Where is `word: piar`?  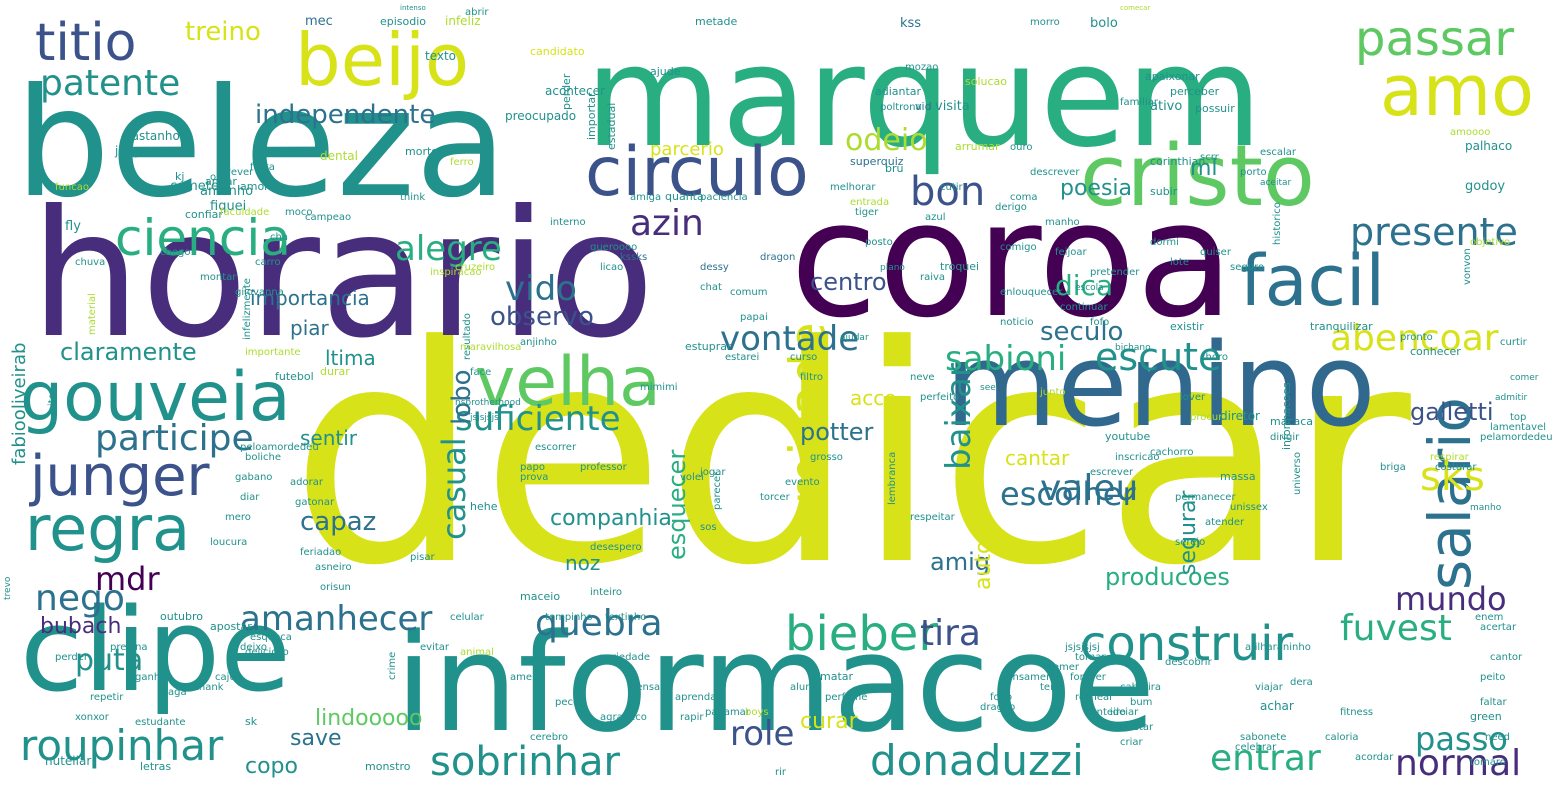 word: piar is located at coordinates (310, 328).